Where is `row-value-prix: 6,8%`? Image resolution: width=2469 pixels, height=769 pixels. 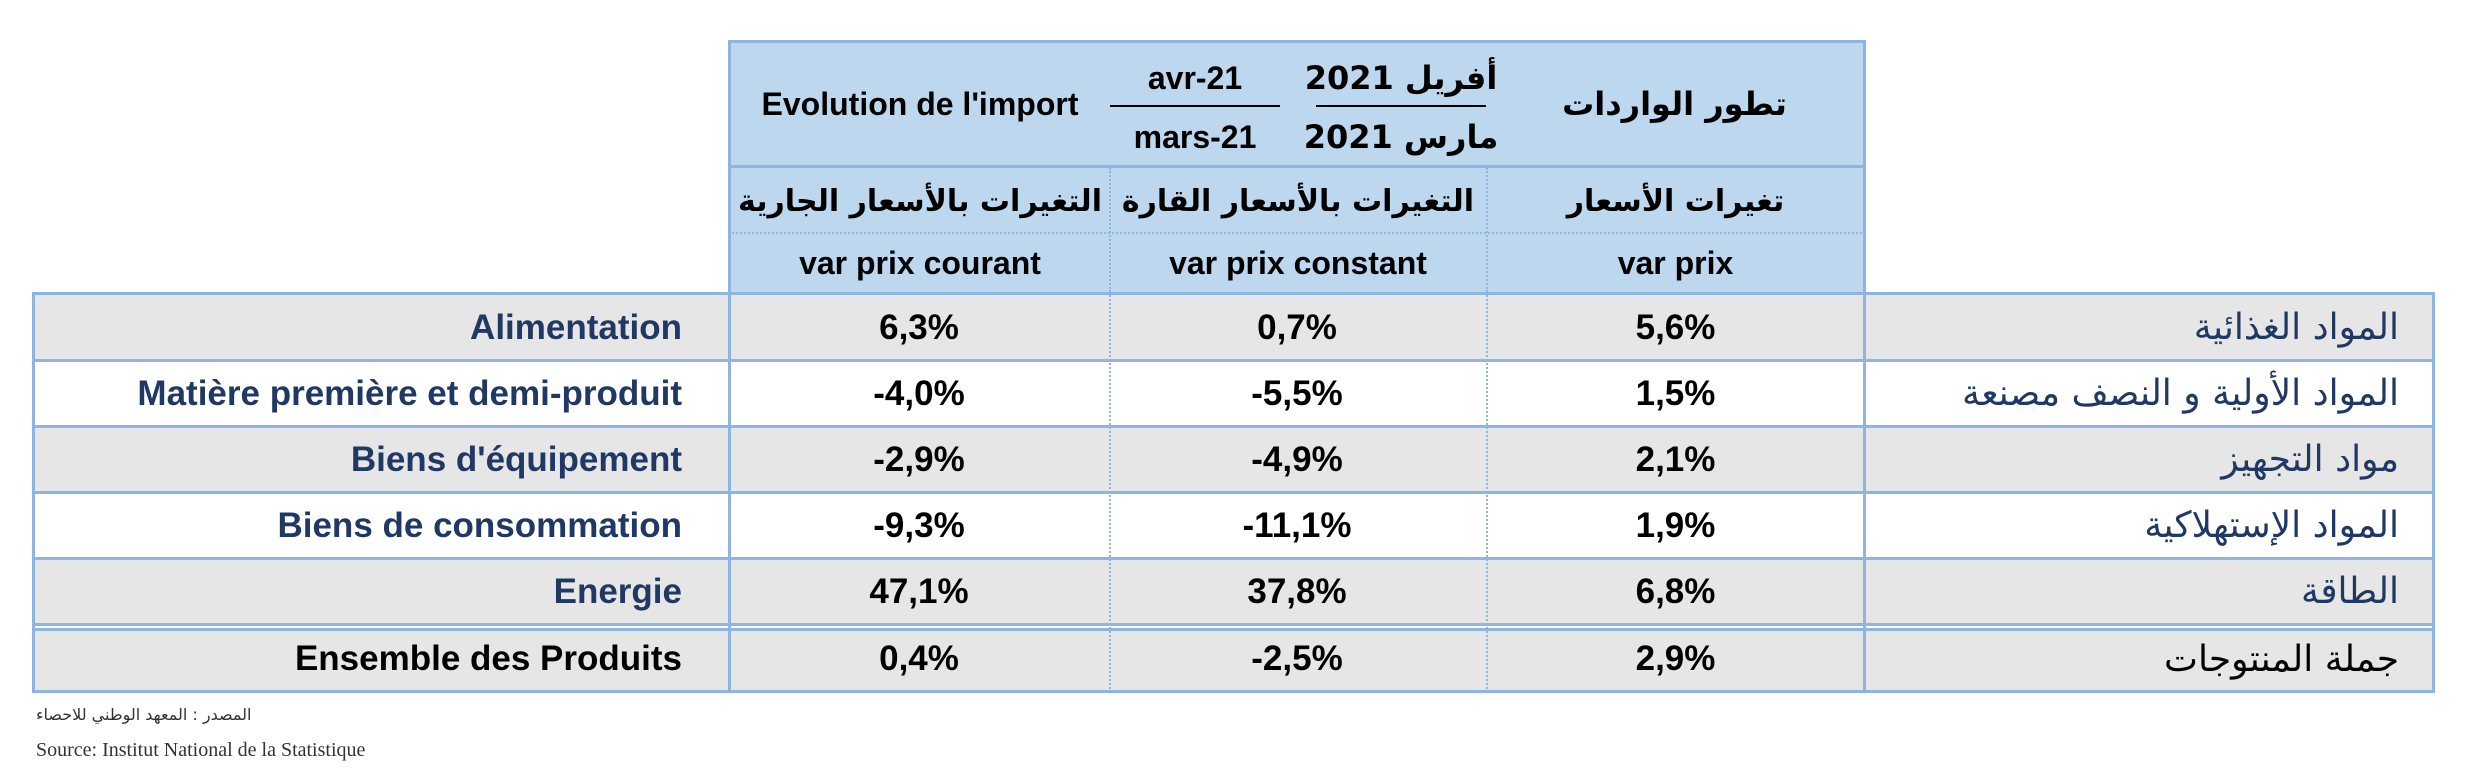
row-value-prix: 6,8% is located at coordinates (1675, 591).